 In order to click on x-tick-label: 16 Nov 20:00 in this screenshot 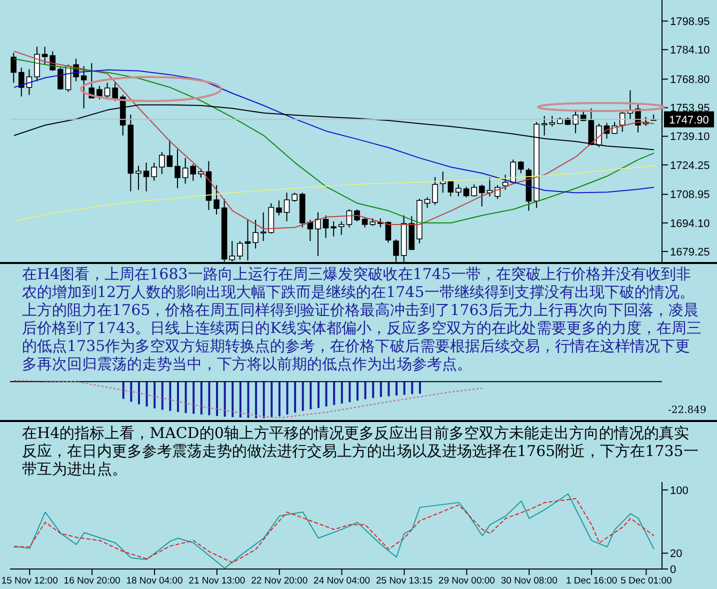, I will do `click(92, 581)`.